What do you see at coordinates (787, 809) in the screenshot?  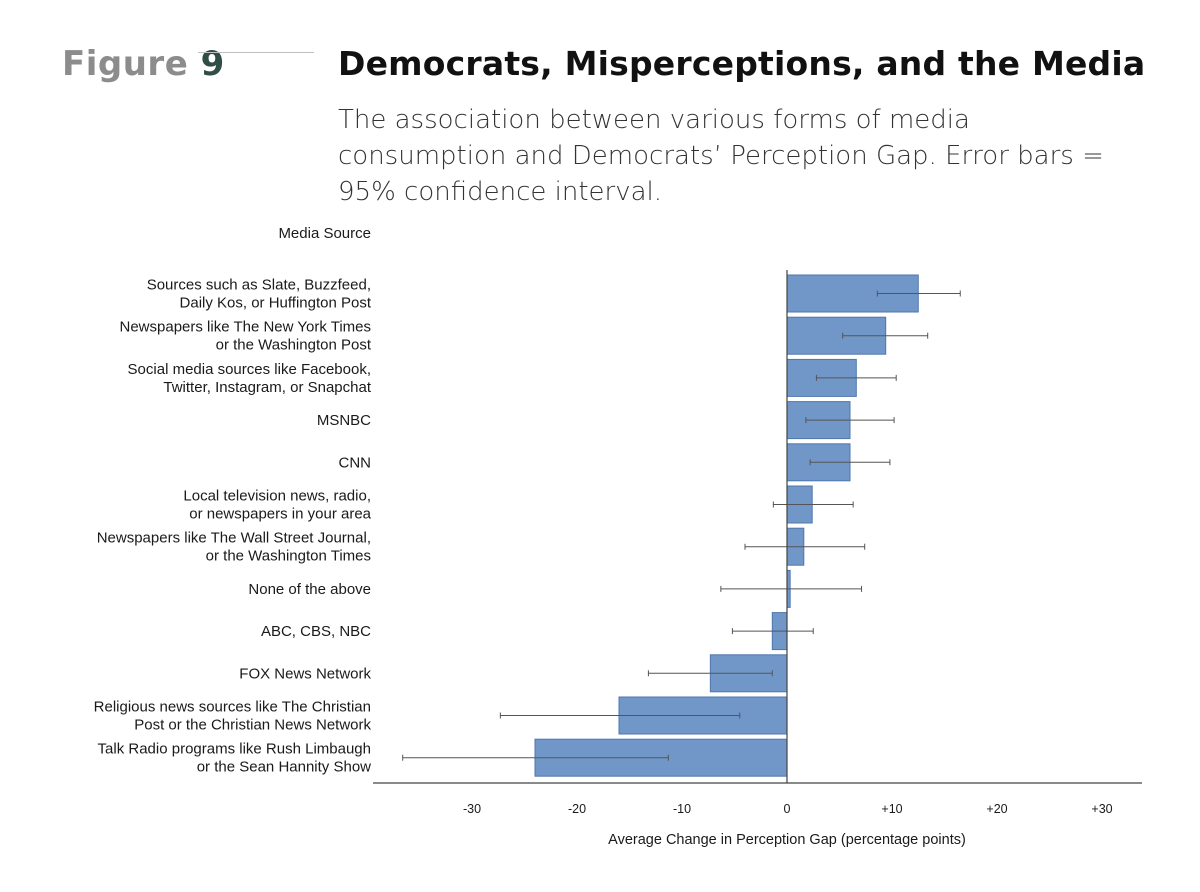 I see `x-tick-label: 0` at bounding box center [787, 809].